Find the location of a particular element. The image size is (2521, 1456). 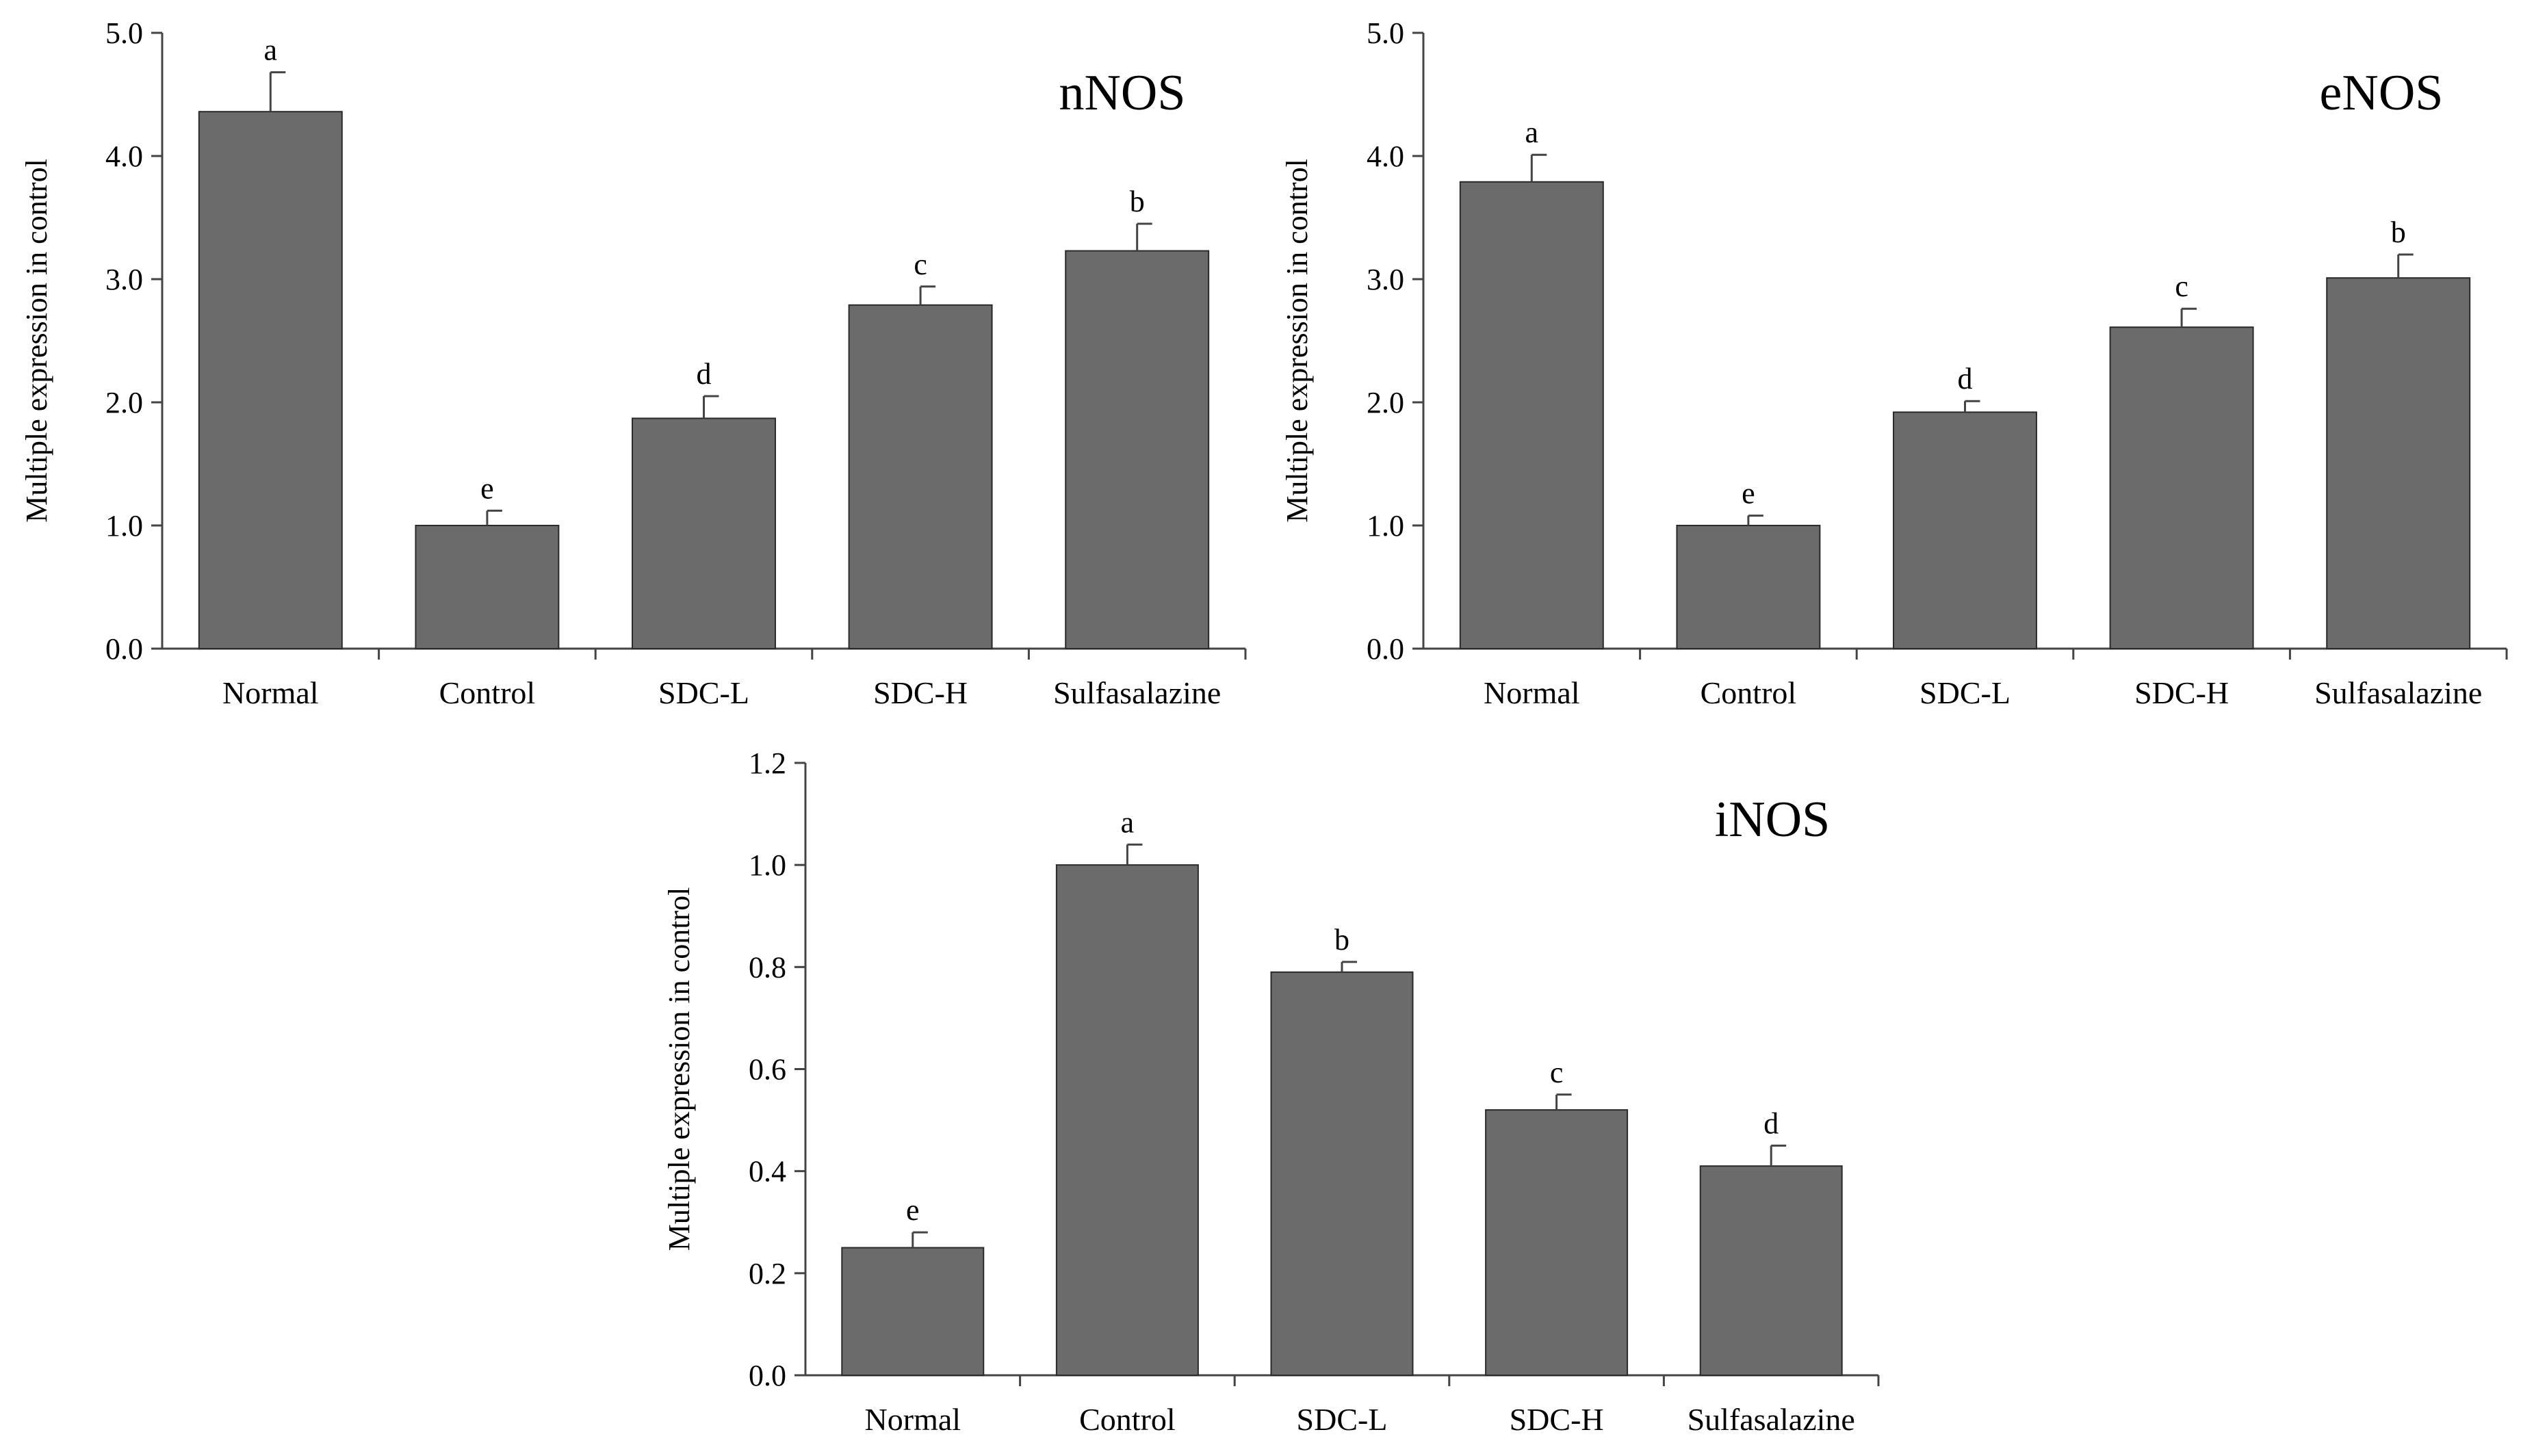

y-tick-label: 0.6 is located at coordinates (767, 1070).